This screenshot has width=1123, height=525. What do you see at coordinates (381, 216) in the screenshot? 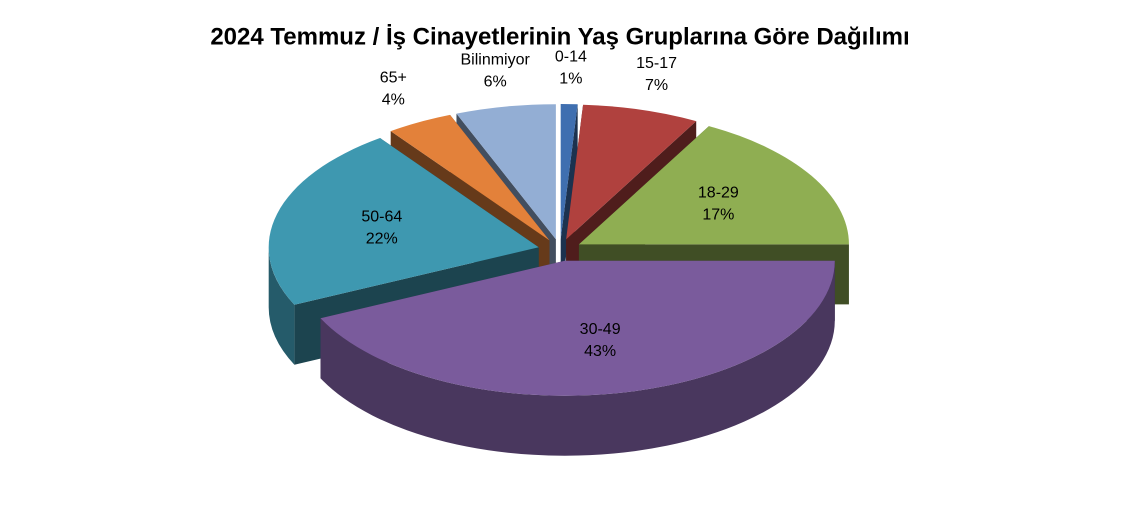
I see `category-label: 50-64` at bounding box center [381, 216].